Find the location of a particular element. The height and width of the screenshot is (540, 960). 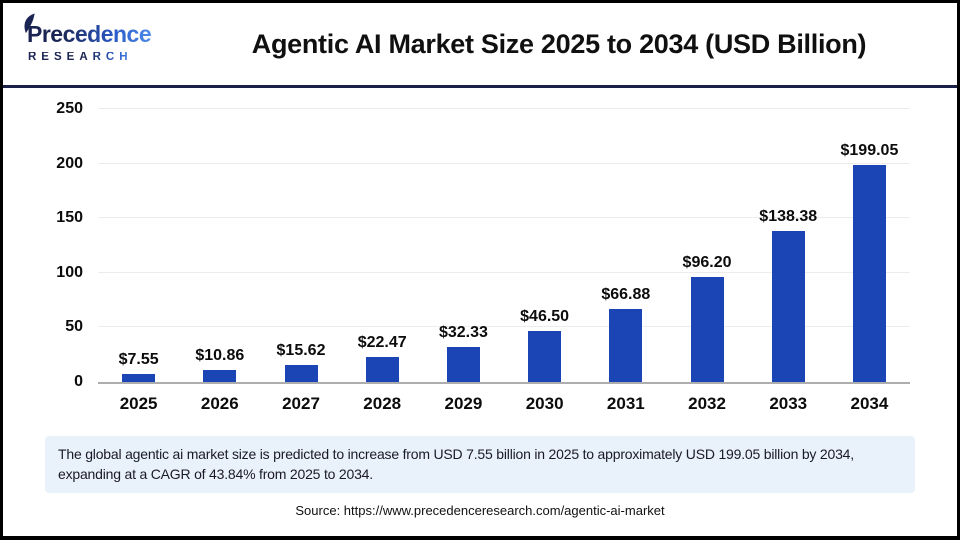

leaf-icon is located at coordinates (29, 23).